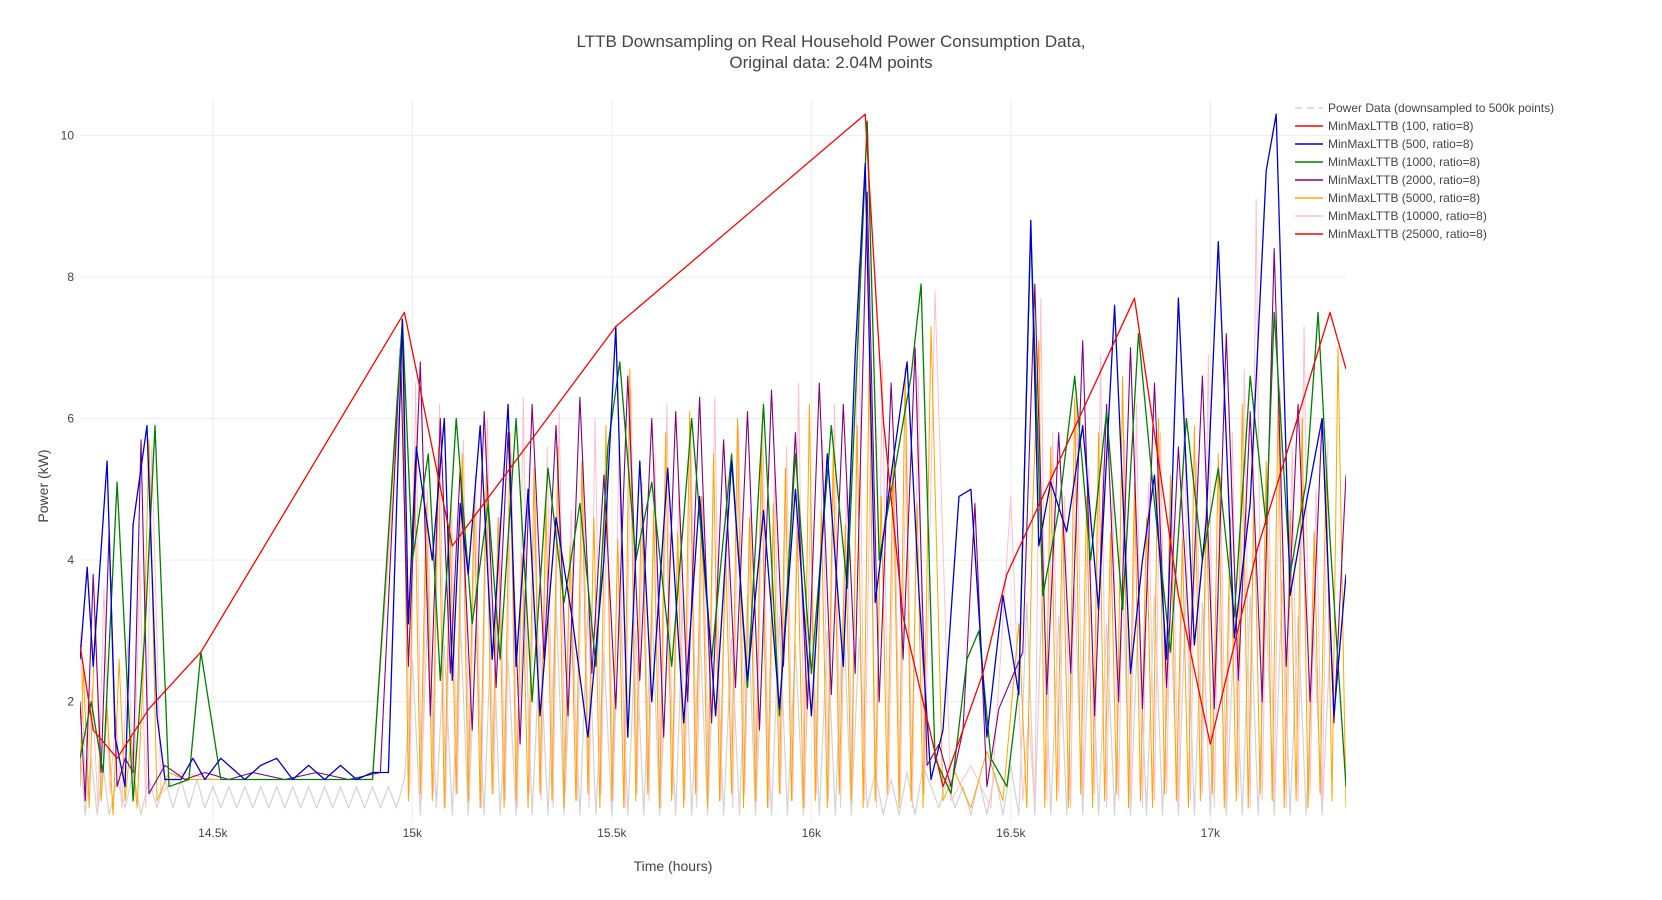  I want to click on x-axis-title: Time (hours), so click(673, 866).